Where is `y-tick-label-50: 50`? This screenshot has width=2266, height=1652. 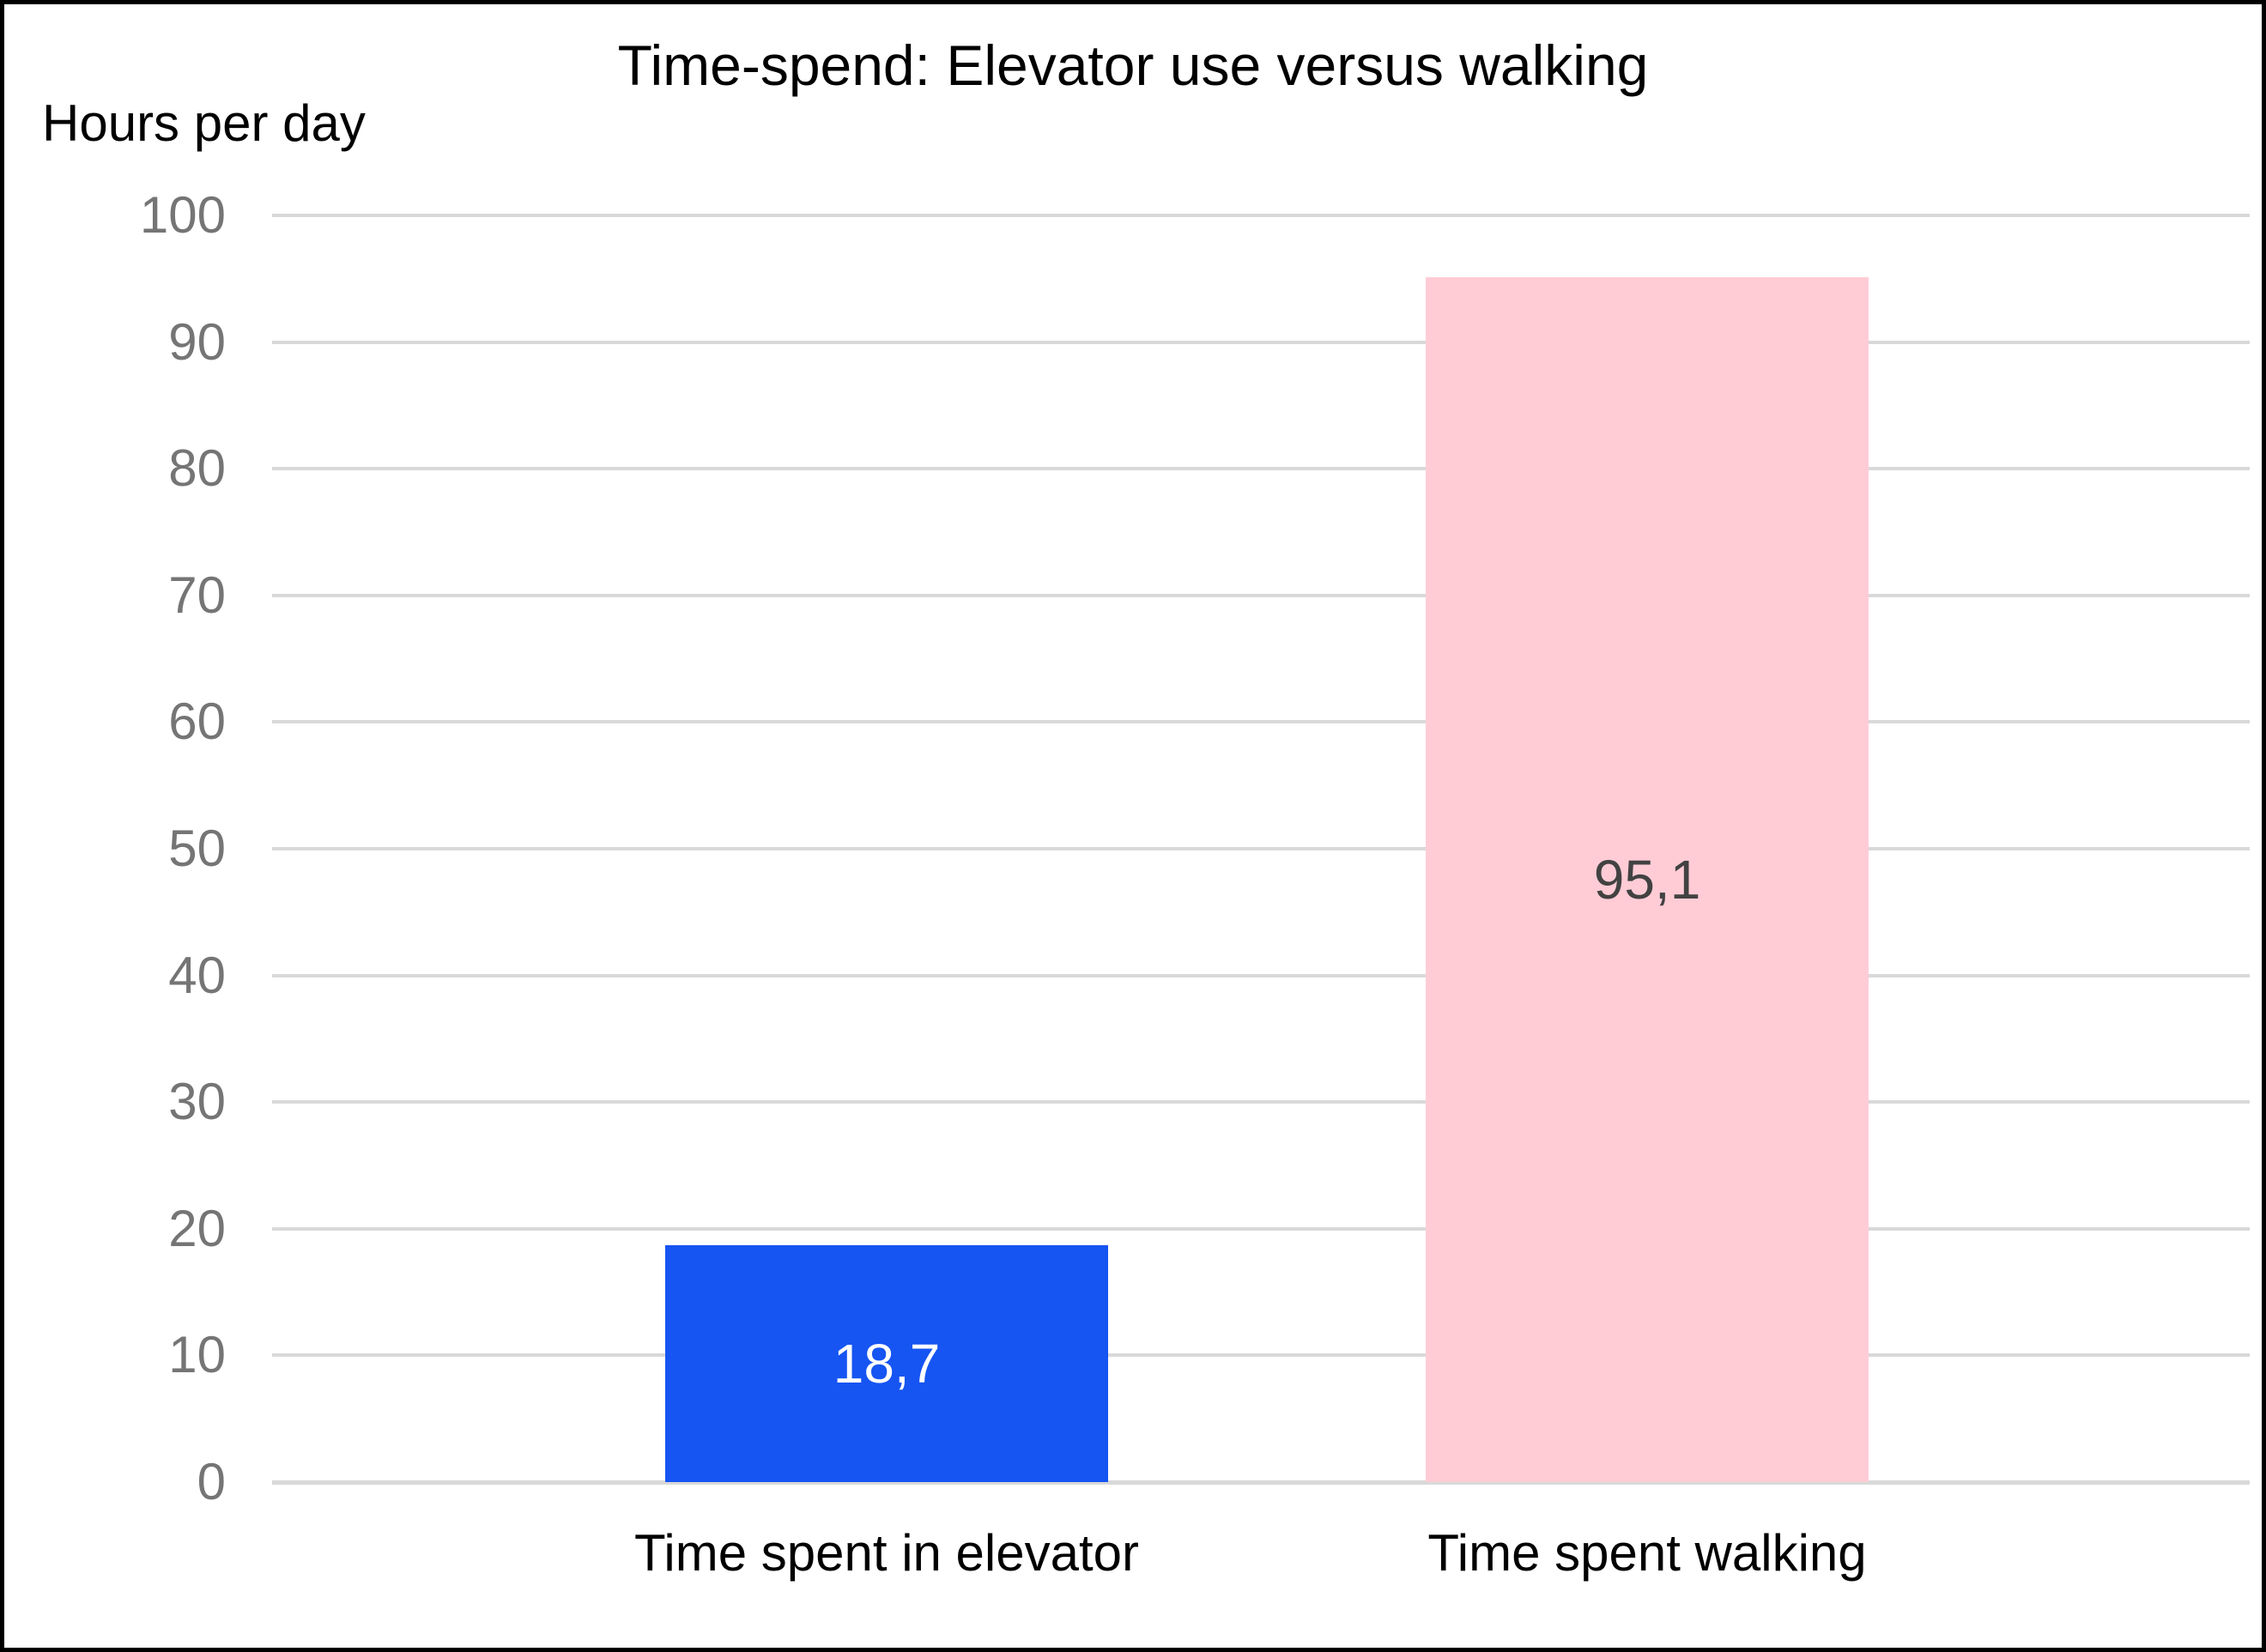
y-tick-label-50: 50 is located at coordinates (197, 848).